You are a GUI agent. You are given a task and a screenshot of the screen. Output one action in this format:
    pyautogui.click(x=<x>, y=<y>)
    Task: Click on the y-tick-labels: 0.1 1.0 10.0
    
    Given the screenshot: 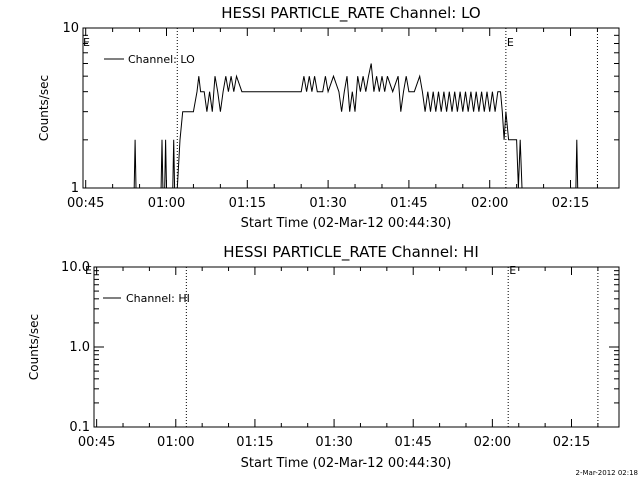 What is the action you would take?
    pyautogui.click(x=75, y=347)
    